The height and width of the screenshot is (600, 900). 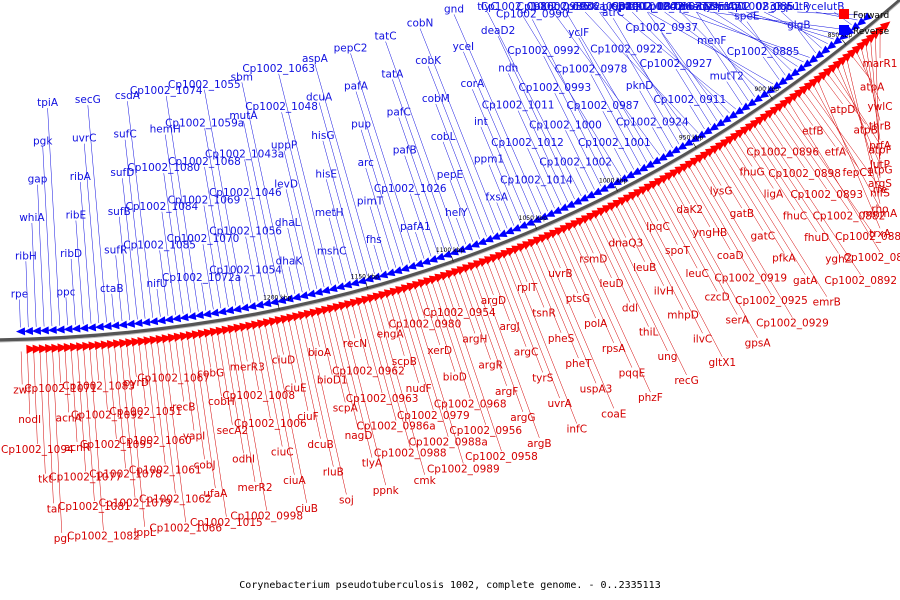 What do you see at coordinates (683, 316) in the screenshot?
I see `forward-gene-label: mhpD` at bounding box center [683, 316].